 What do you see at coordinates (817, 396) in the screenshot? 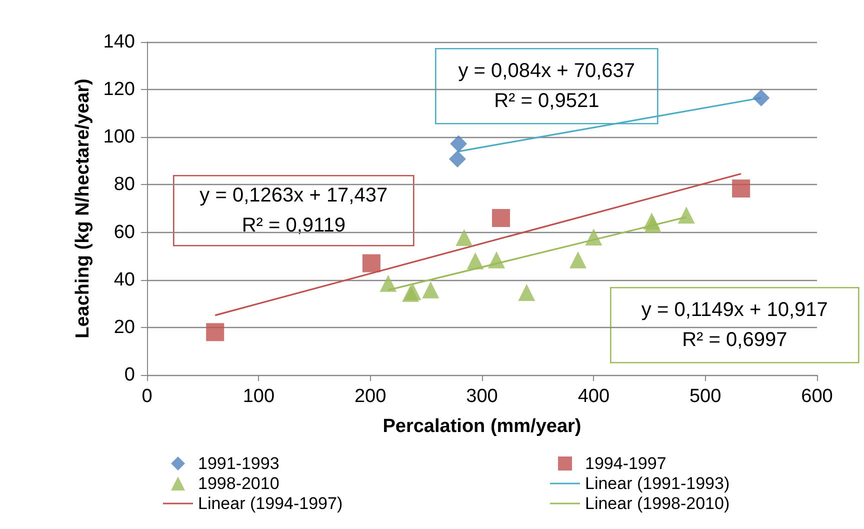
I see `x-tick-label: 600` at bounding box center [817, 396].